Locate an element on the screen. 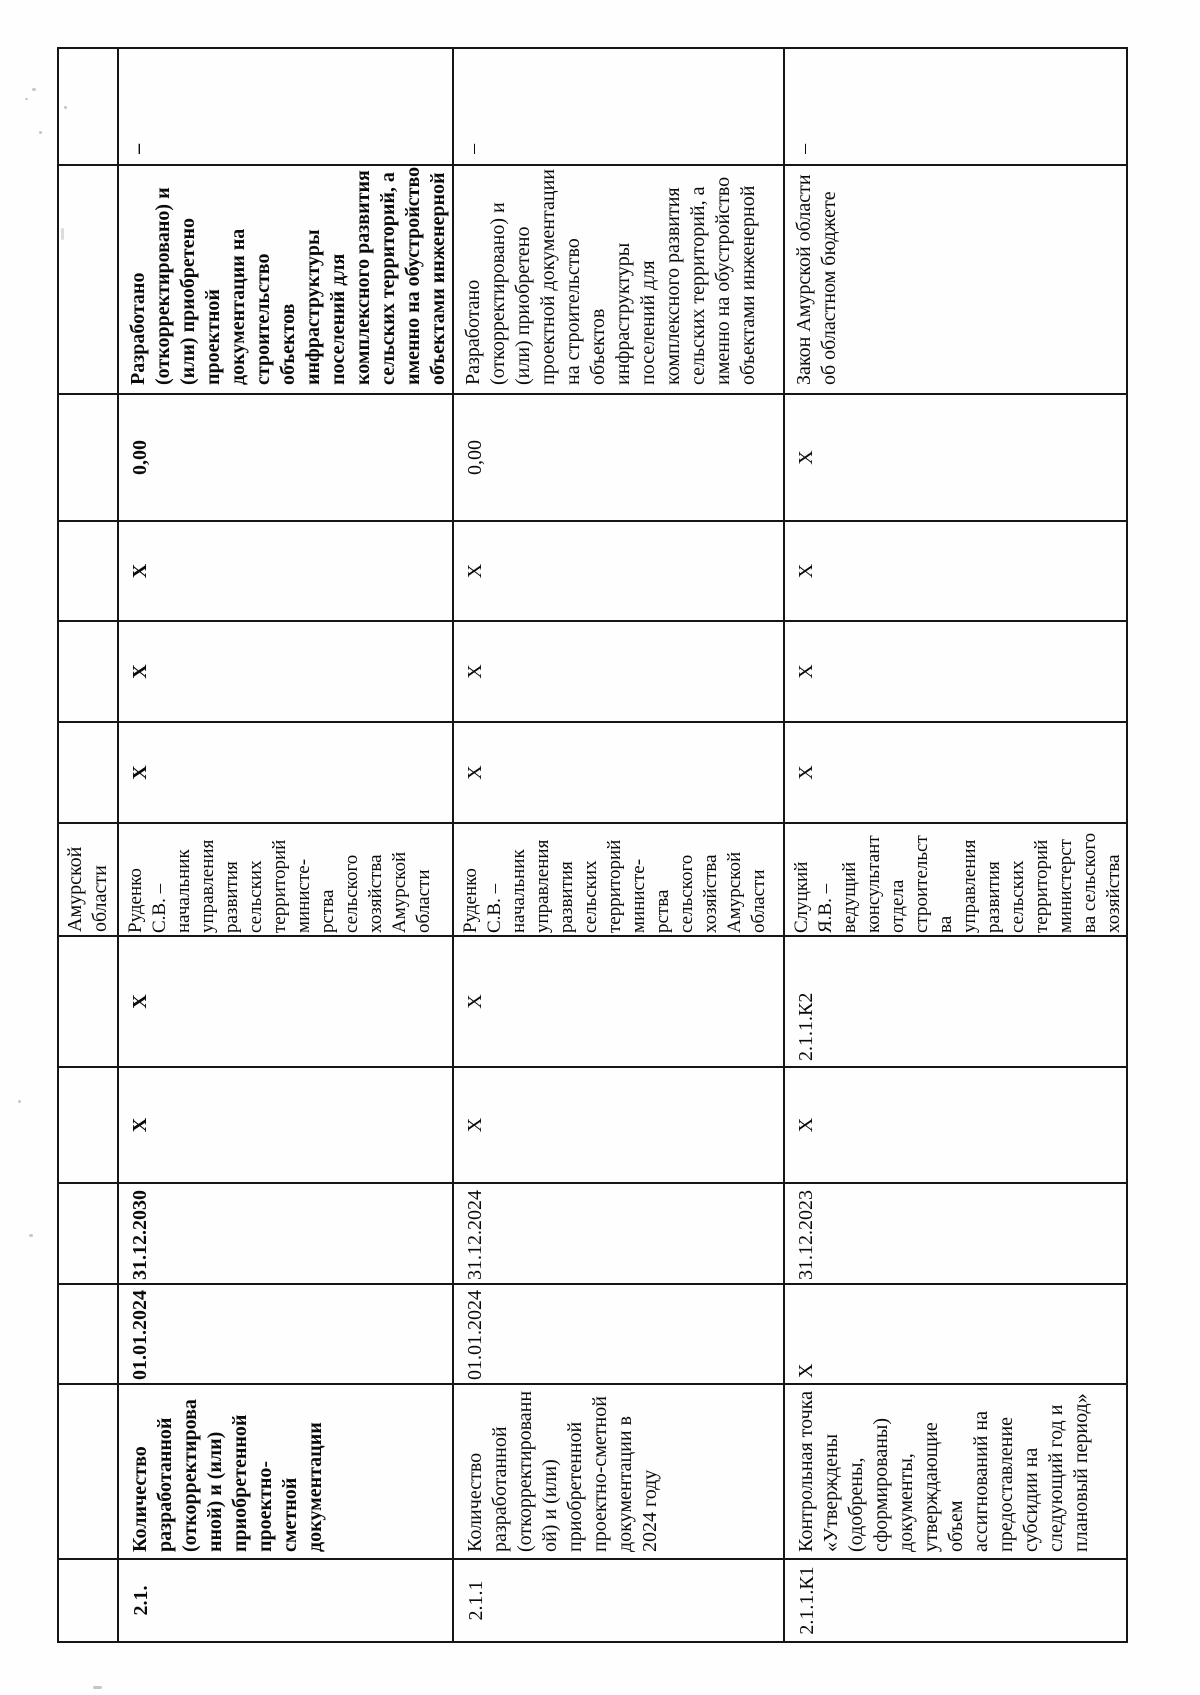 The width and height of the screenshot is (1200, 1695). cell-date-start: X is located at coordinates (955, 1334).